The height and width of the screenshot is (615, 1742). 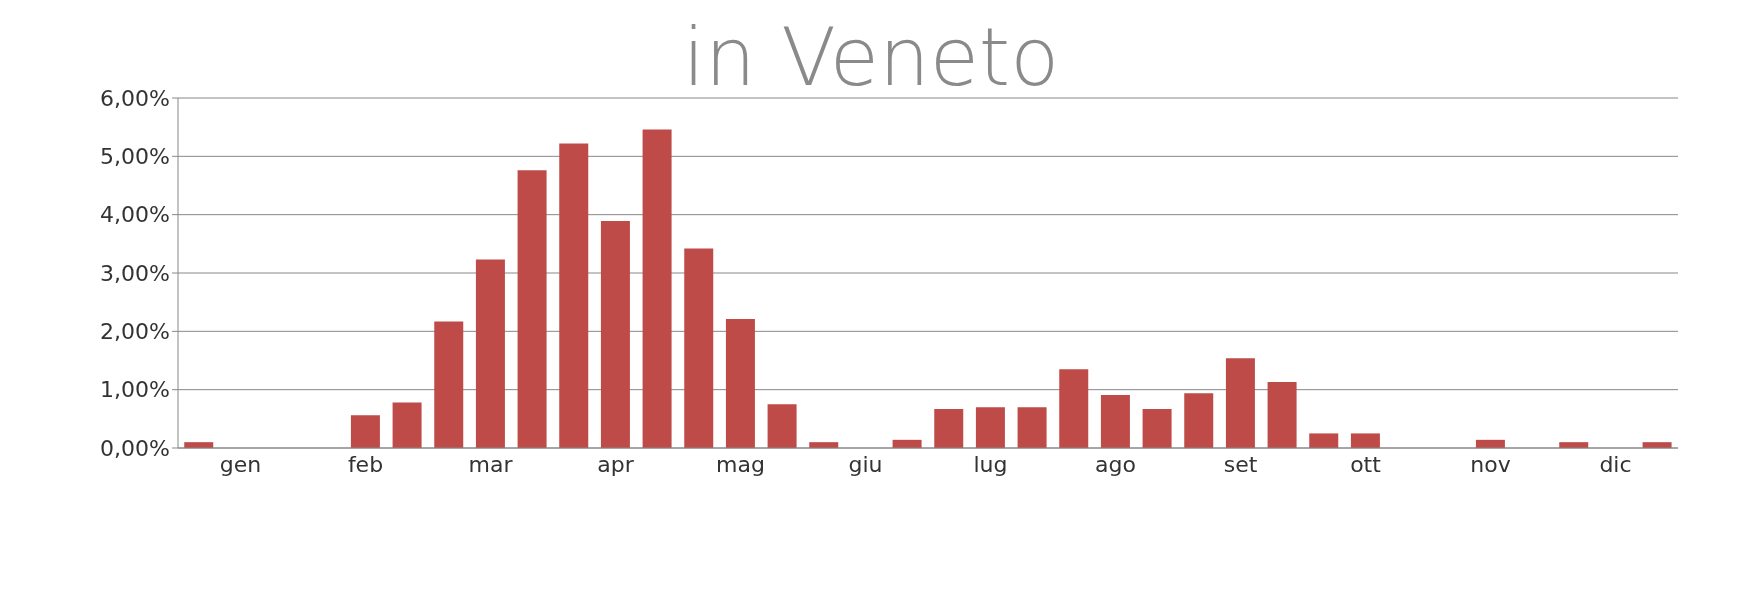 What do you see at coordinates (240, 464) in the screenshot?
I see `x-tick-label: gen` at bounding box center [240, 464].